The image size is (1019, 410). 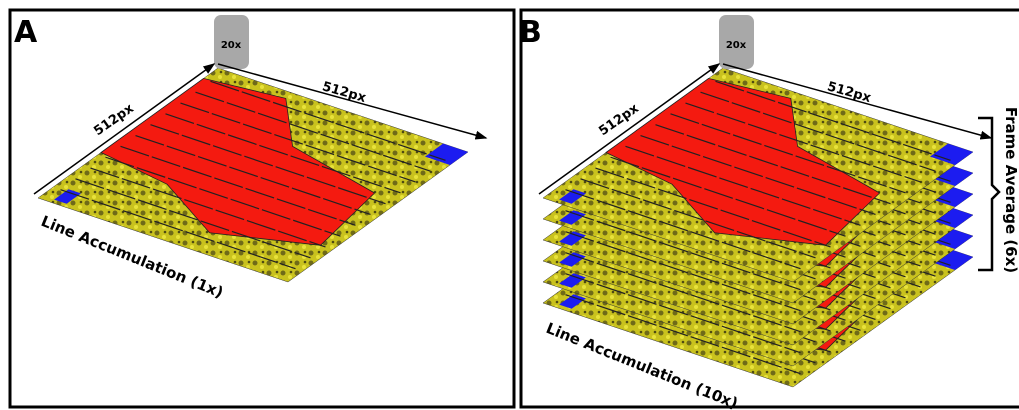 I want to click on frame-bracket, so click(x=989, y=194).